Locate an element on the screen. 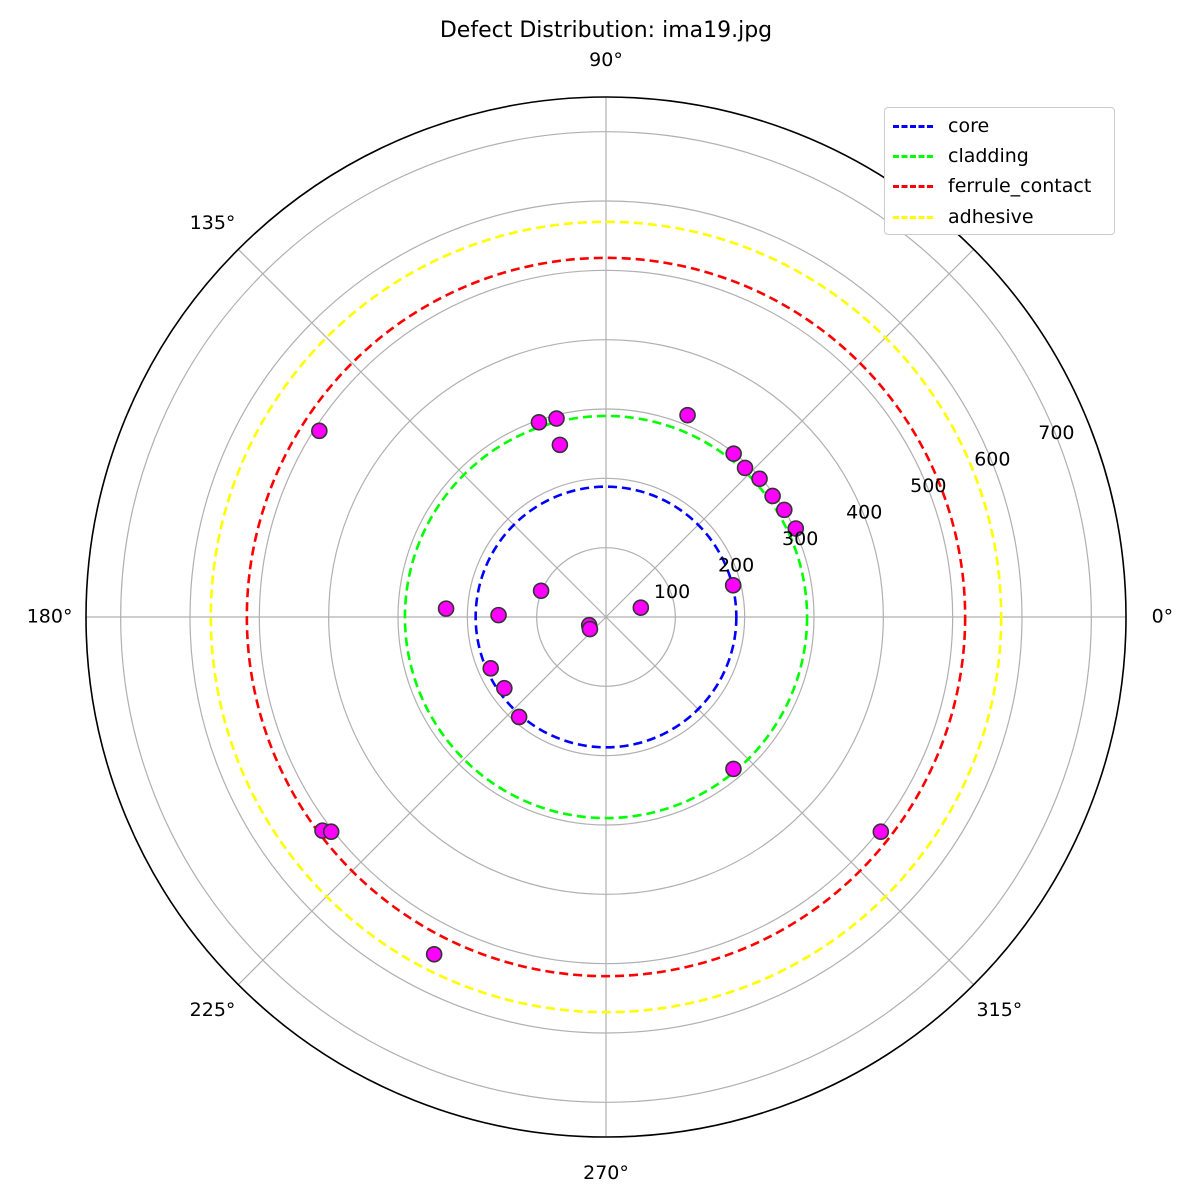 The image size is (1200, 1200). legend-label-adhesive: adhesive is located at coordinates (991, 217).